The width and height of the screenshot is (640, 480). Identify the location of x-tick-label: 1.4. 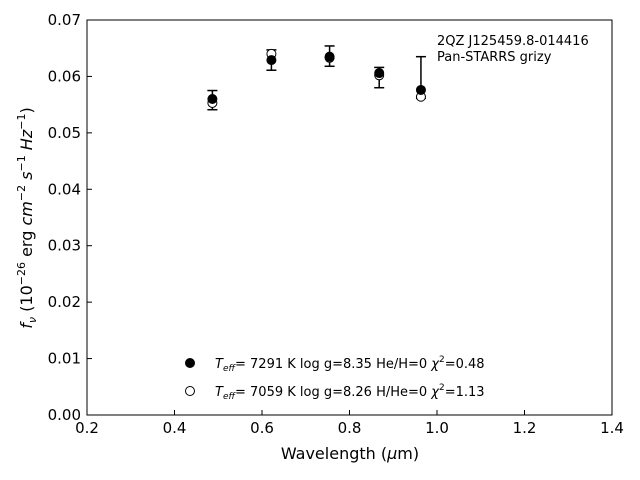
(612, 428).